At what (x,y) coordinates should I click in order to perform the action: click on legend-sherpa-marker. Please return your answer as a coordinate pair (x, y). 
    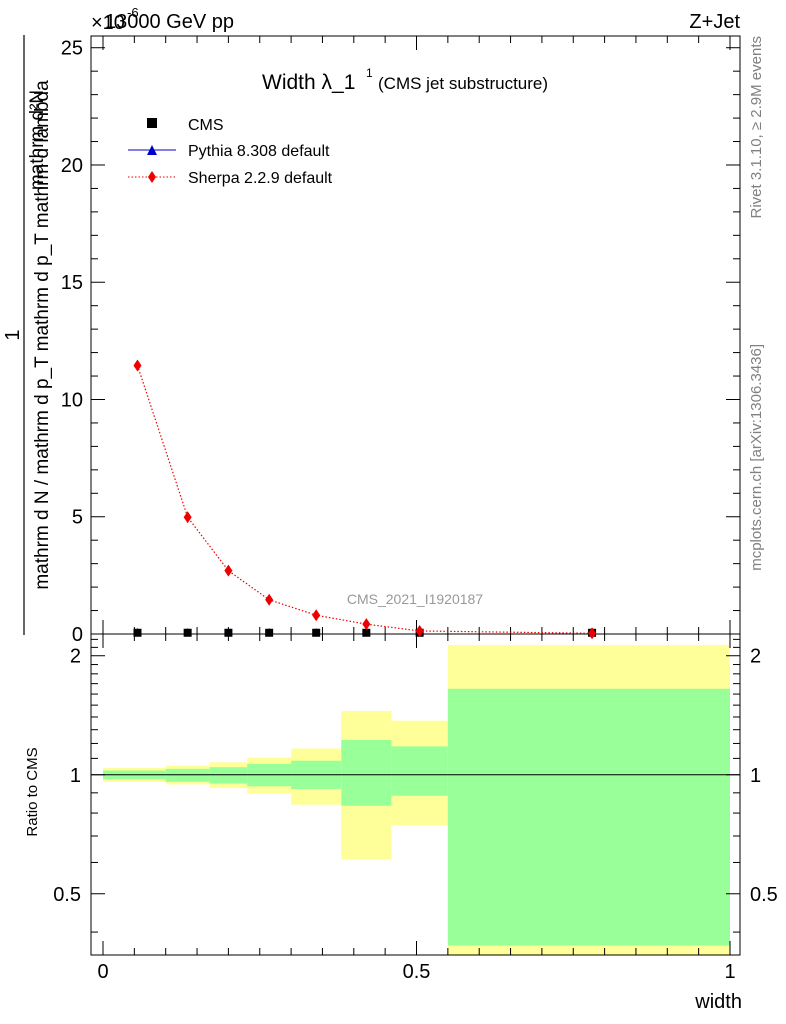
    Looking at the image, I should click on (152, 177).